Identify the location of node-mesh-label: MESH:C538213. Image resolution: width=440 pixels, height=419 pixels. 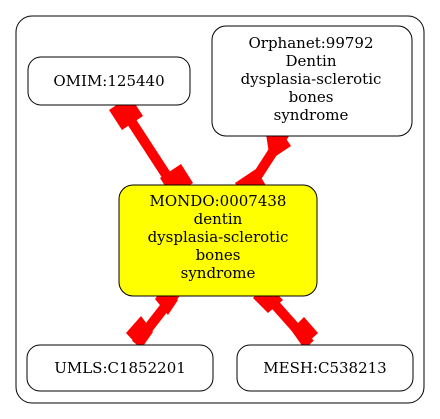
(324, 368).